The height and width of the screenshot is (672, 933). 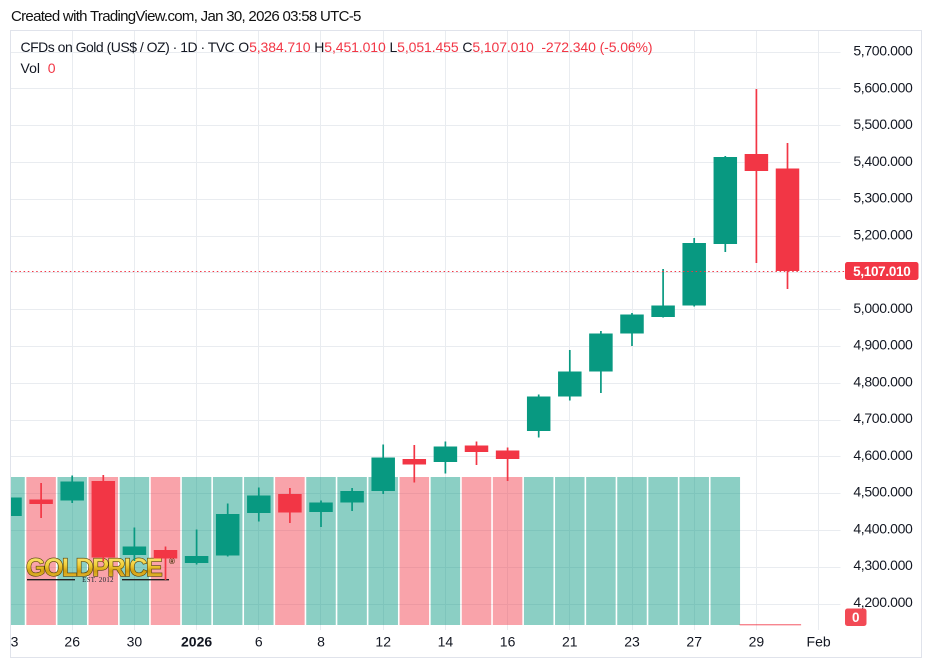 What do you see at coordinates (632, 642) in the screenshot?
I see `svg-text: 23` at bounding box center [632, 642].